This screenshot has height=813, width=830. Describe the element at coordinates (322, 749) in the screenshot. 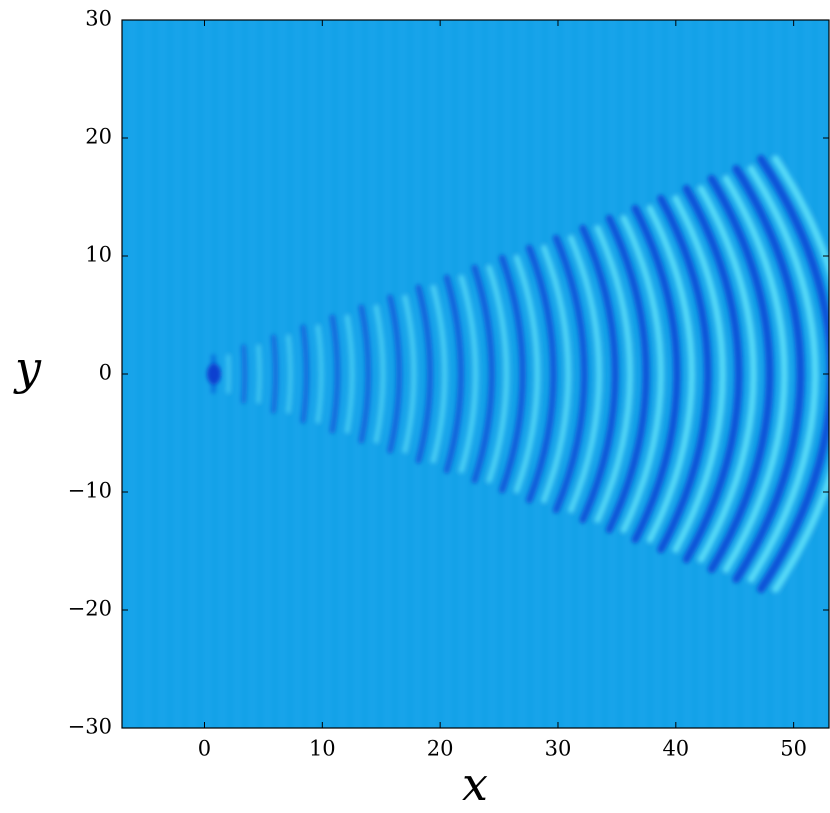

I see `x-tick-label: 10` at that location.